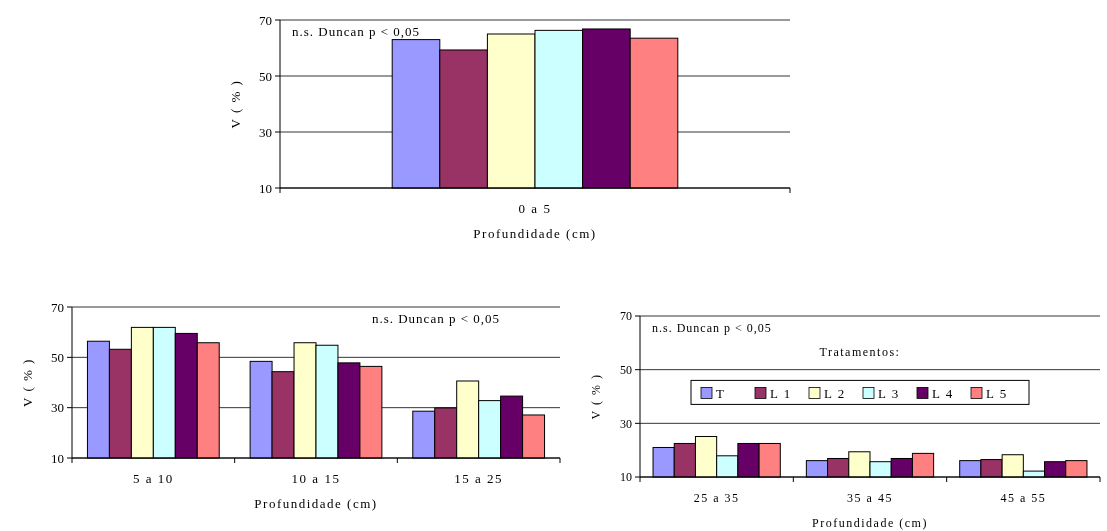 The height and width of the screenshot is (531, 1107). I want to click on x-tick-label: 5 a 10, so click(153, 478).